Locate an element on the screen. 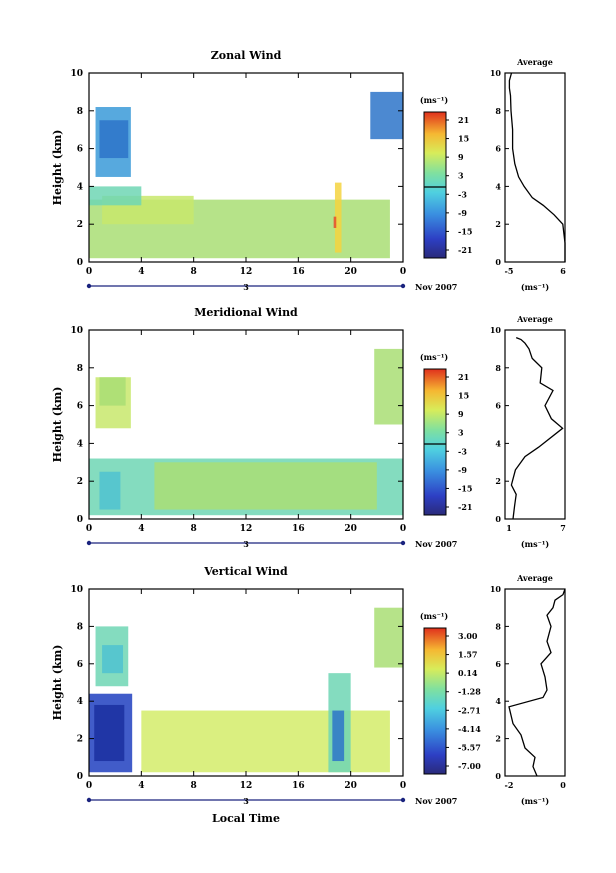 This screenshot has width=616, height=873. panel-title: Meridional Wind is located at coordinates (246, 312).